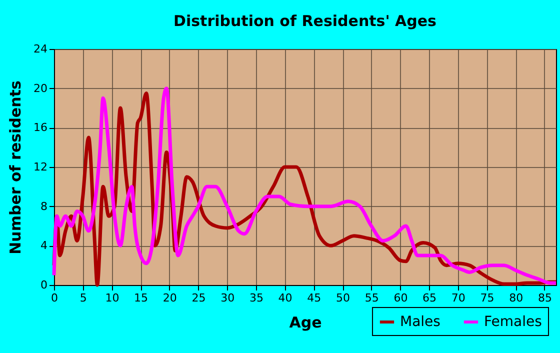 This screenshot has height=353, width=560. I want to click on y-tick-label: 12, so click(41, 167).